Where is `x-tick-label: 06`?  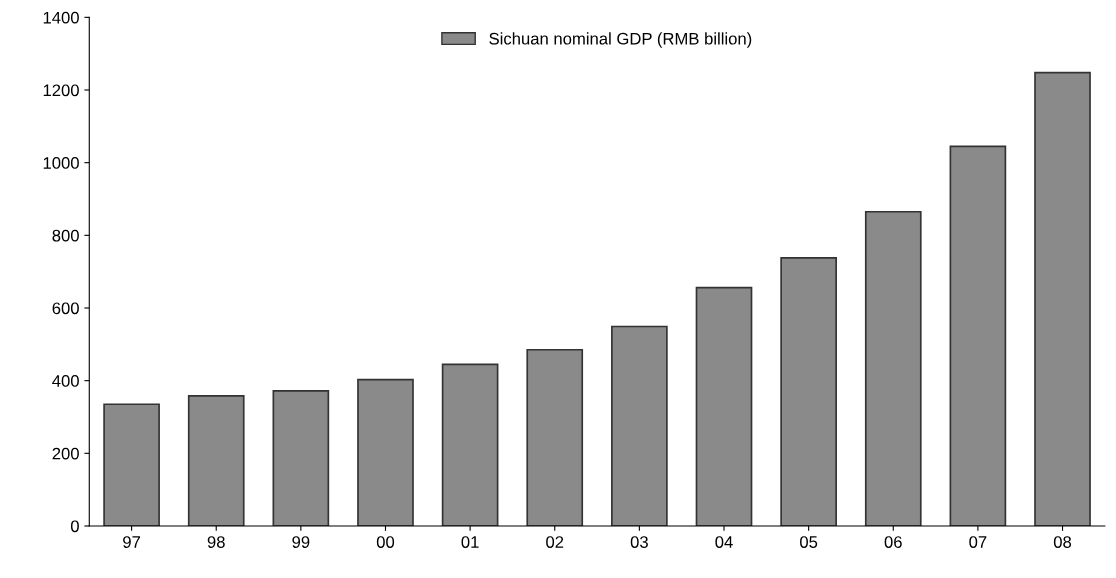
x-tick-label: 06 is located at coordinates (893, 542).